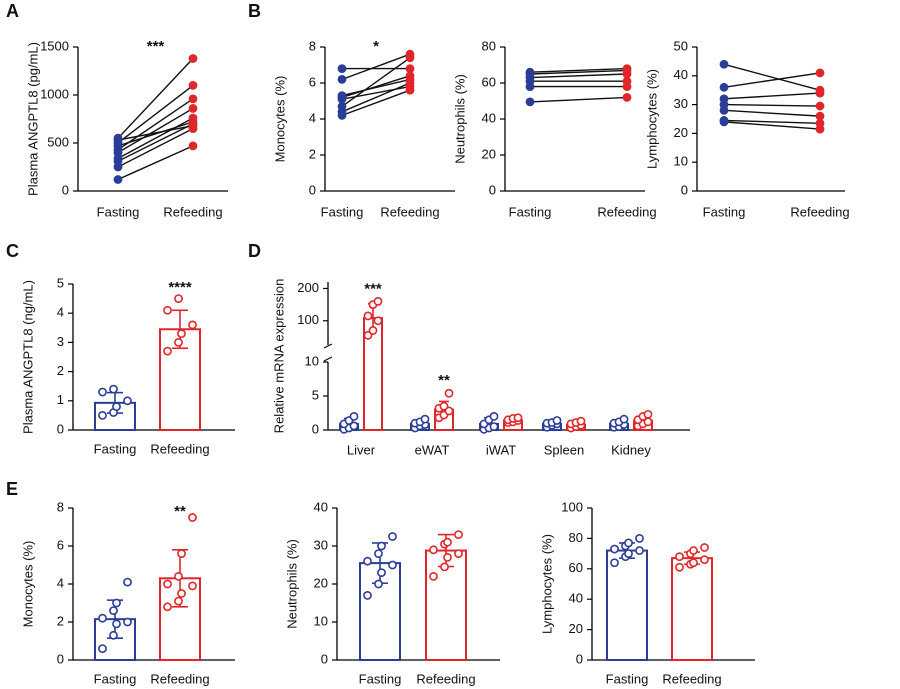  What do you see at coordinates (27, 357) in the screenshot?
I see `y-axis-label: Plasma ANGPTL8 (ng/mL)` at bounding box center [27, 357].